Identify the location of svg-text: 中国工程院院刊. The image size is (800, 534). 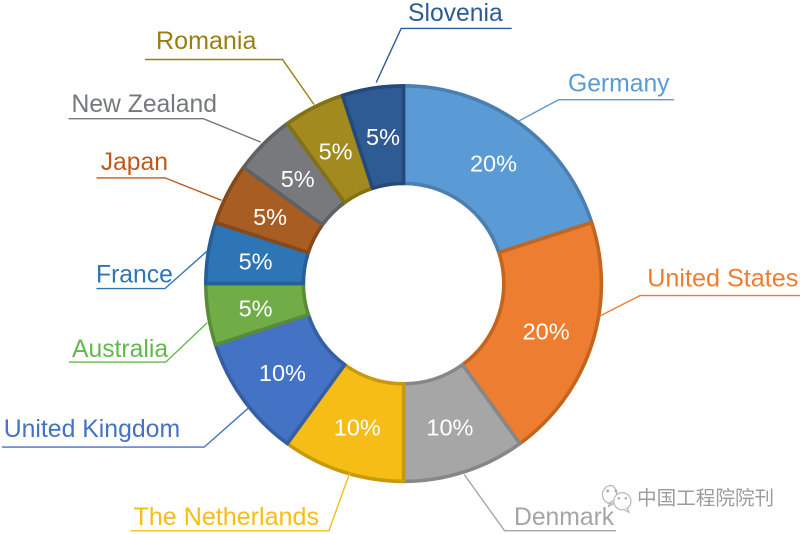
(705, 499).